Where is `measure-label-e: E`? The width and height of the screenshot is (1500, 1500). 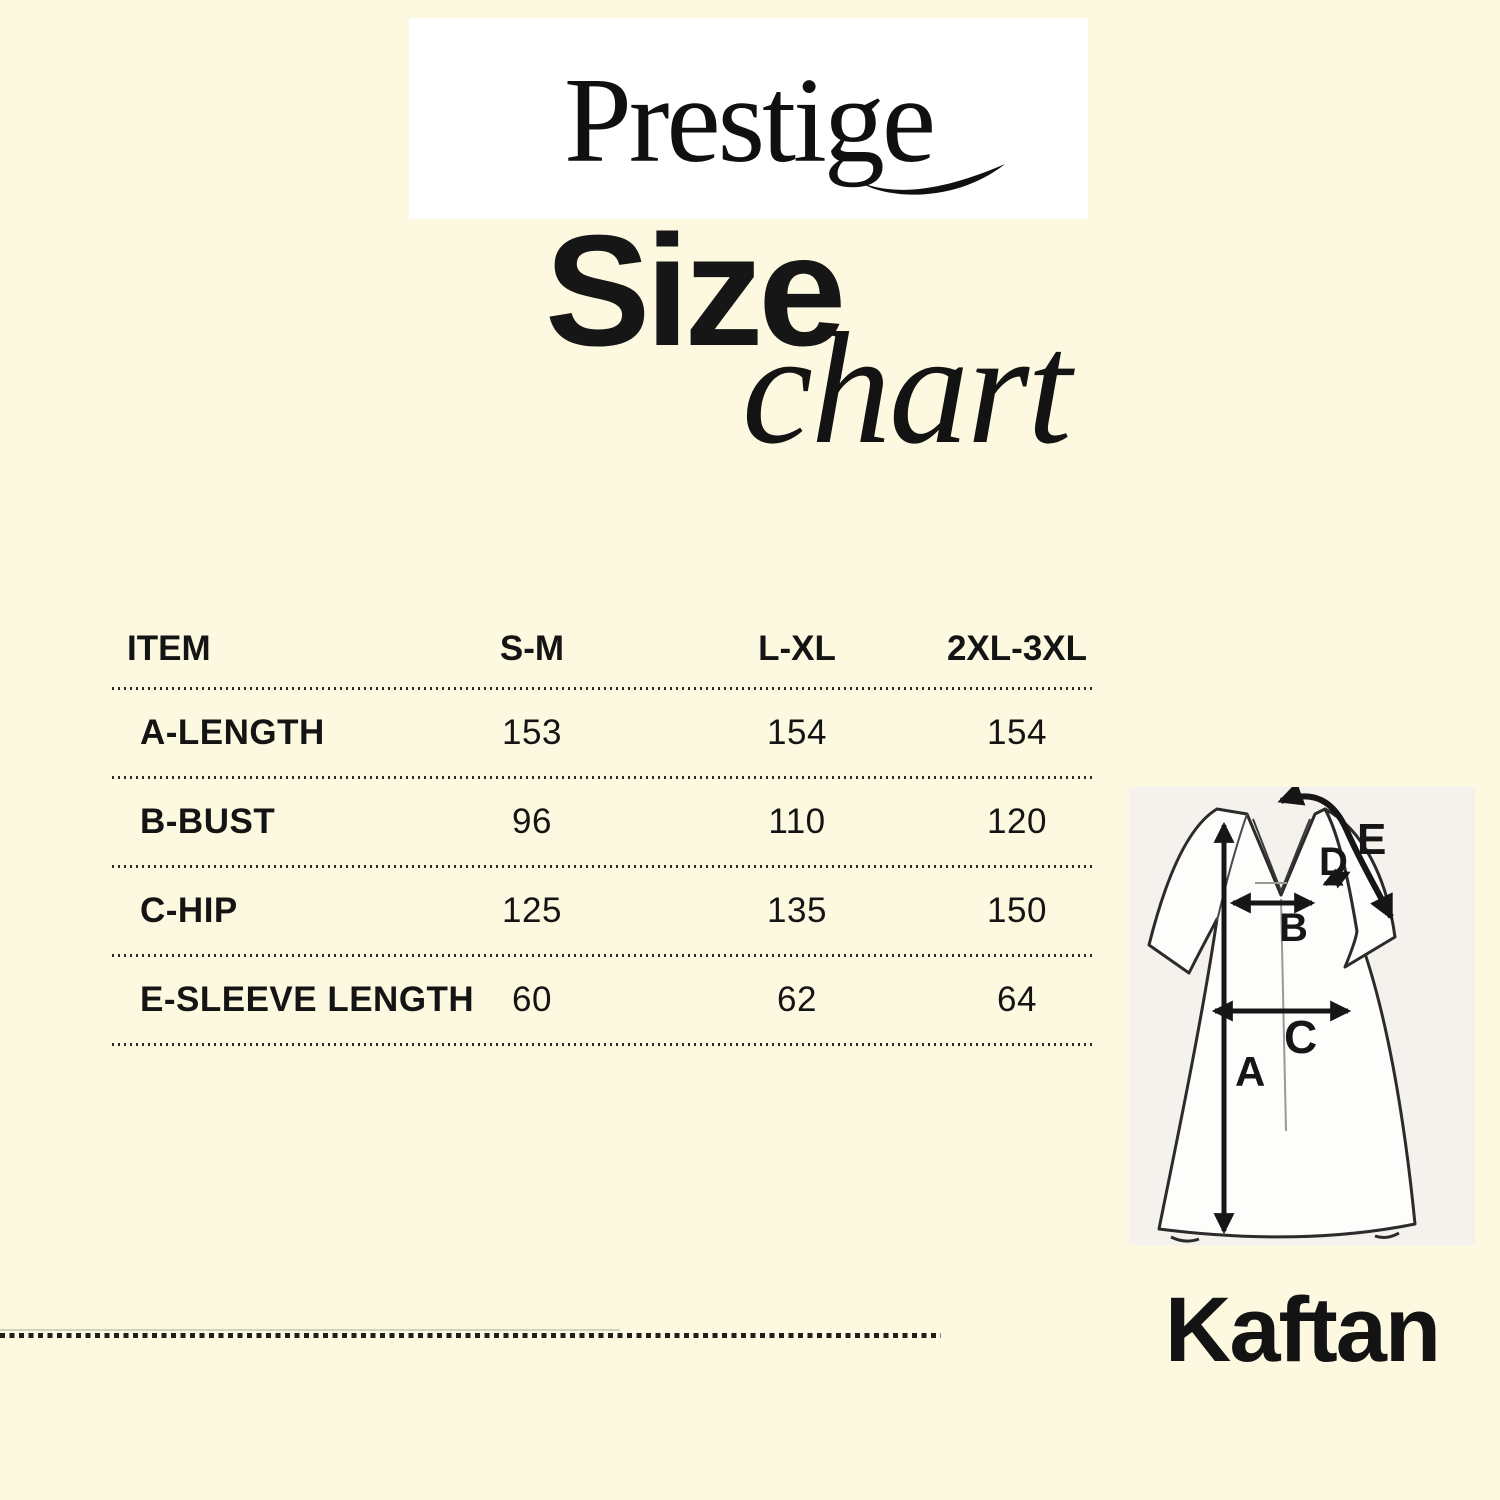 measure-label-e: E is located at coordinates (1371, 839).